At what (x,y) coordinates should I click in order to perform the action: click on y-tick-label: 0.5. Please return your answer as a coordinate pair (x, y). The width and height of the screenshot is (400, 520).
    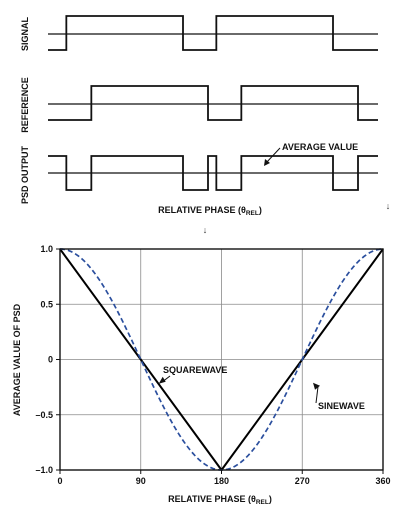
    Looking at the image, I should click on (46, 304).